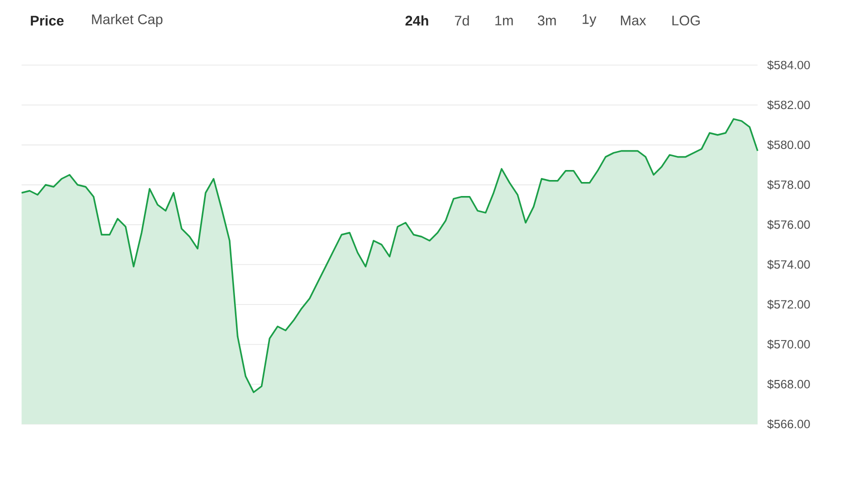  I want to click on text: Price, so click(47, 20).